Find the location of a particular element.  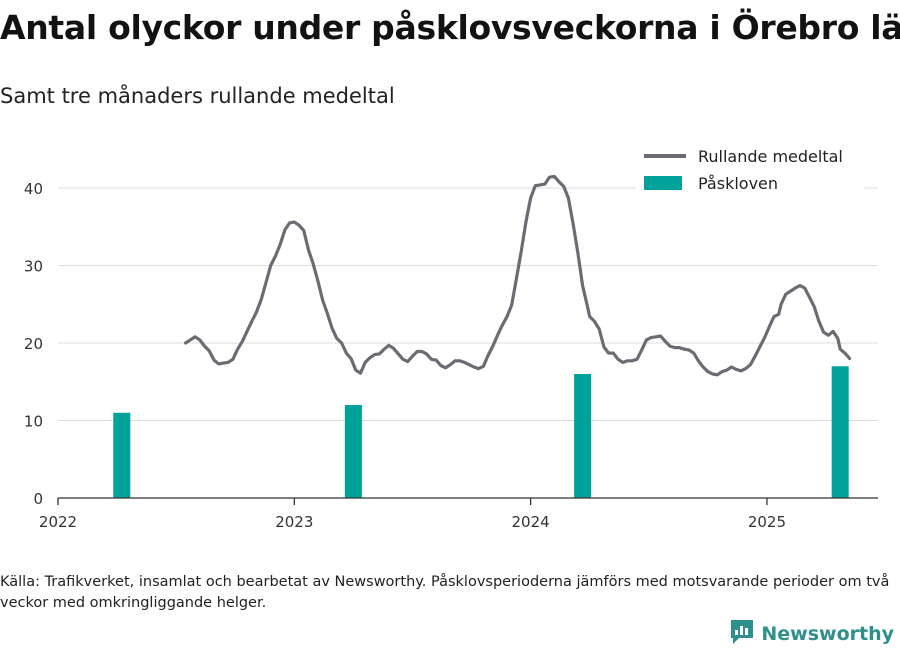

y-axis: 0 10 20 30 40 is located at coordinates (33, 344).